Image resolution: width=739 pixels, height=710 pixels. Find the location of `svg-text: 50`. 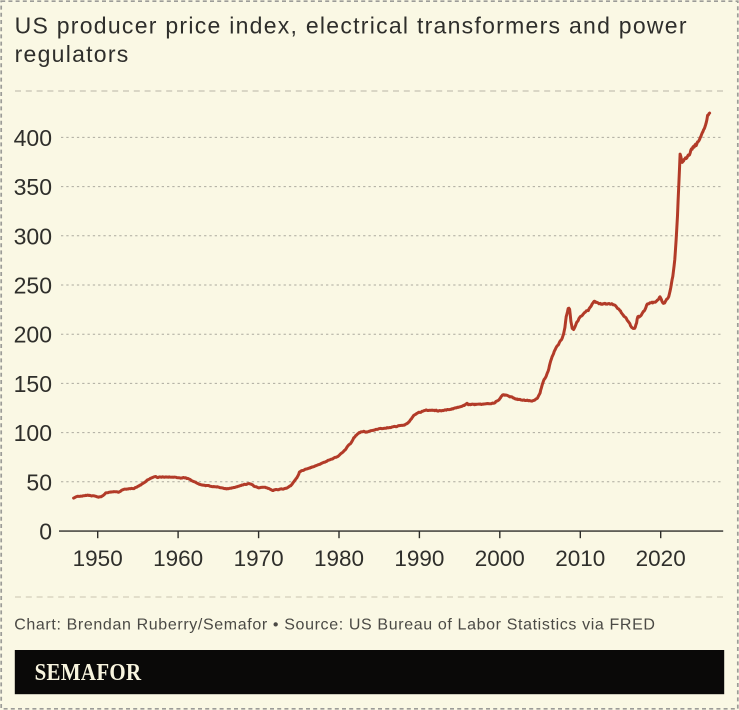

svg-text: 50 is located at coordinates (39, 482).